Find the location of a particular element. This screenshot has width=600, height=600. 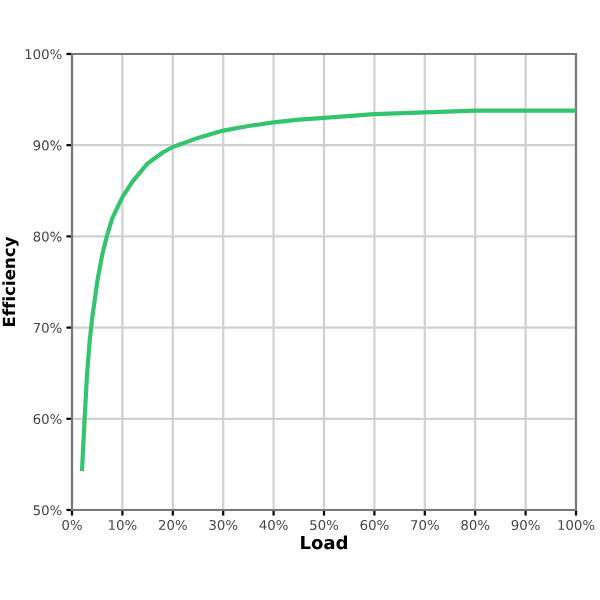

x-axis-title: Load is located at coordinates (324, 542).